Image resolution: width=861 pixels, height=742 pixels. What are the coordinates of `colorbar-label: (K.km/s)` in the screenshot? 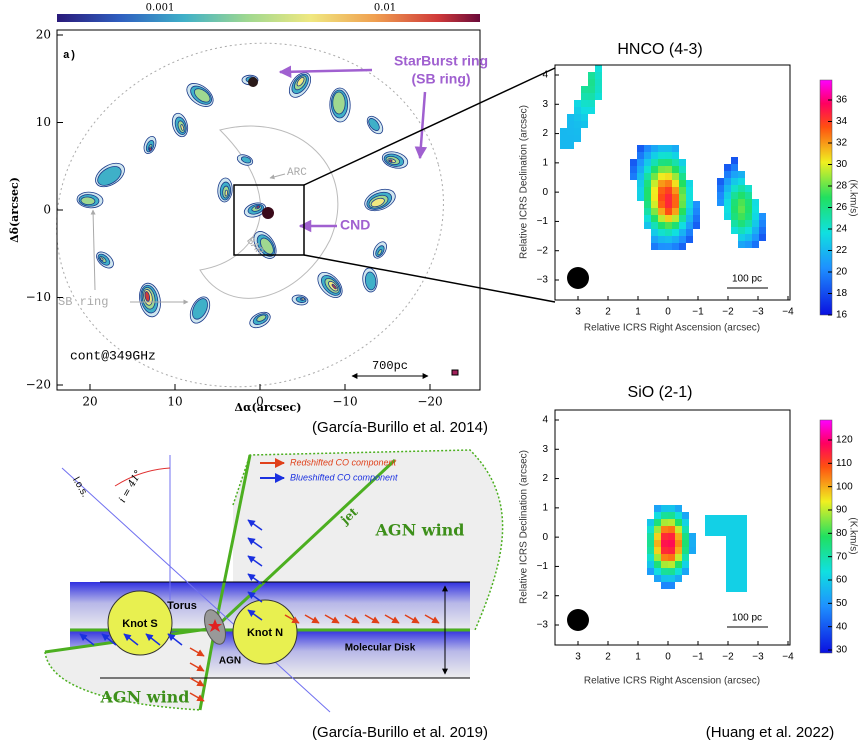 It's located at (852, 197).